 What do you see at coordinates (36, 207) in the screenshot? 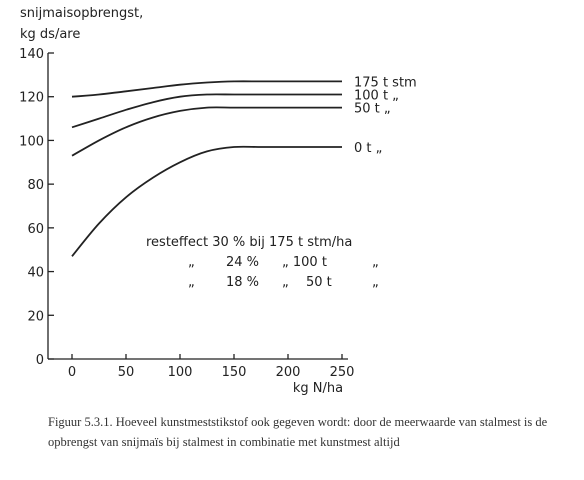
I see `y-ticks: 0 20 40 60 80 100 120 140` at bounding box center [36, 207].